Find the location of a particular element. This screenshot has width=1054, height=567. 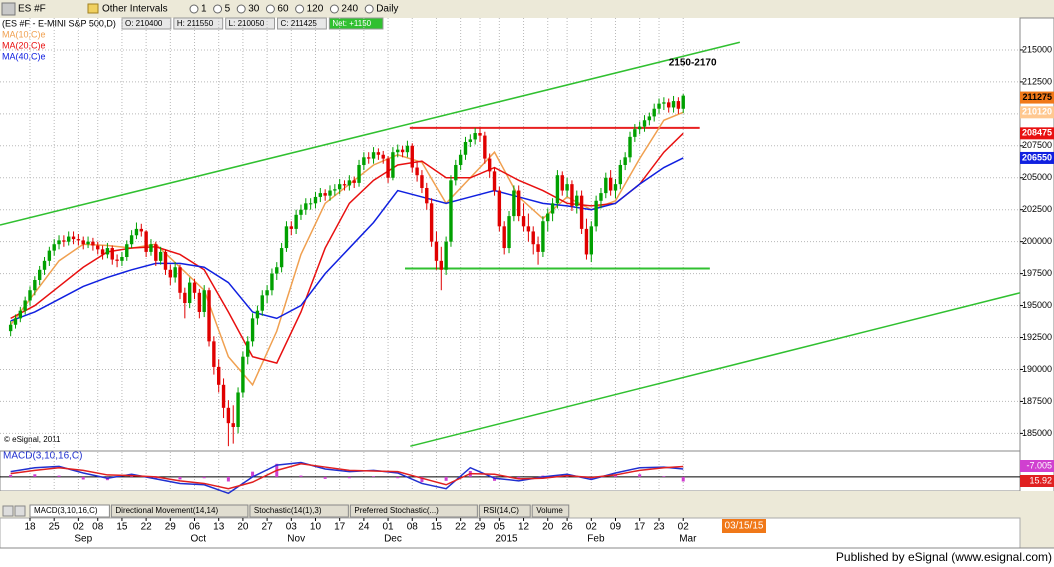

indicator-tab-label: Stochastic(14(1),3) is located at coordinates (288, 510).